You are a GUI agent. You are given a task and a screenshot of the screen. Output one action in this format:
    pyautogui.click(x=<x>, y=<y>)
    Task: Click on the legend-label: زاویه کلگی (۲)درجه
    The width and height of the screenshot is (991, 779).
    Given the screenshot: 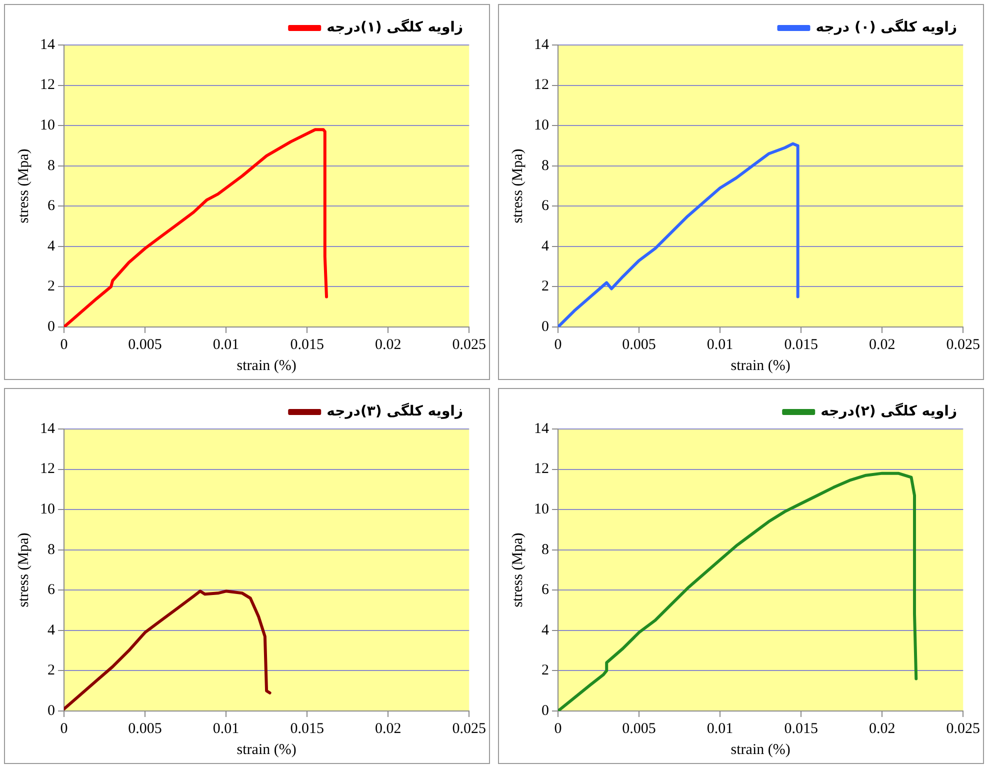 What is the action you would take?
    pyautogui.click(x=889, y=411)
    